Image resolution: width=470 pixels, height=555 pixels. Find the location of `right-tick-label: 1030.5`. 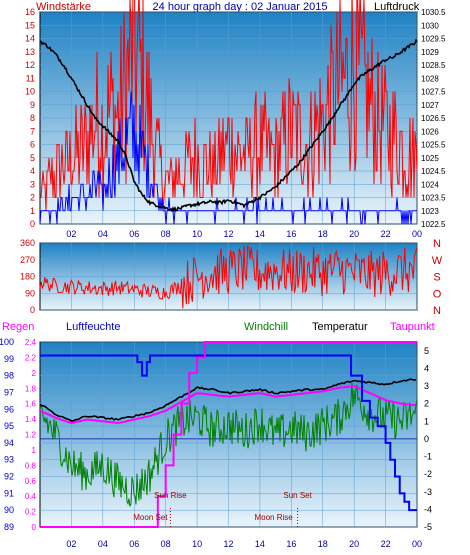

right-tick-label: 1030.5 is located at coordinates (433, 12).